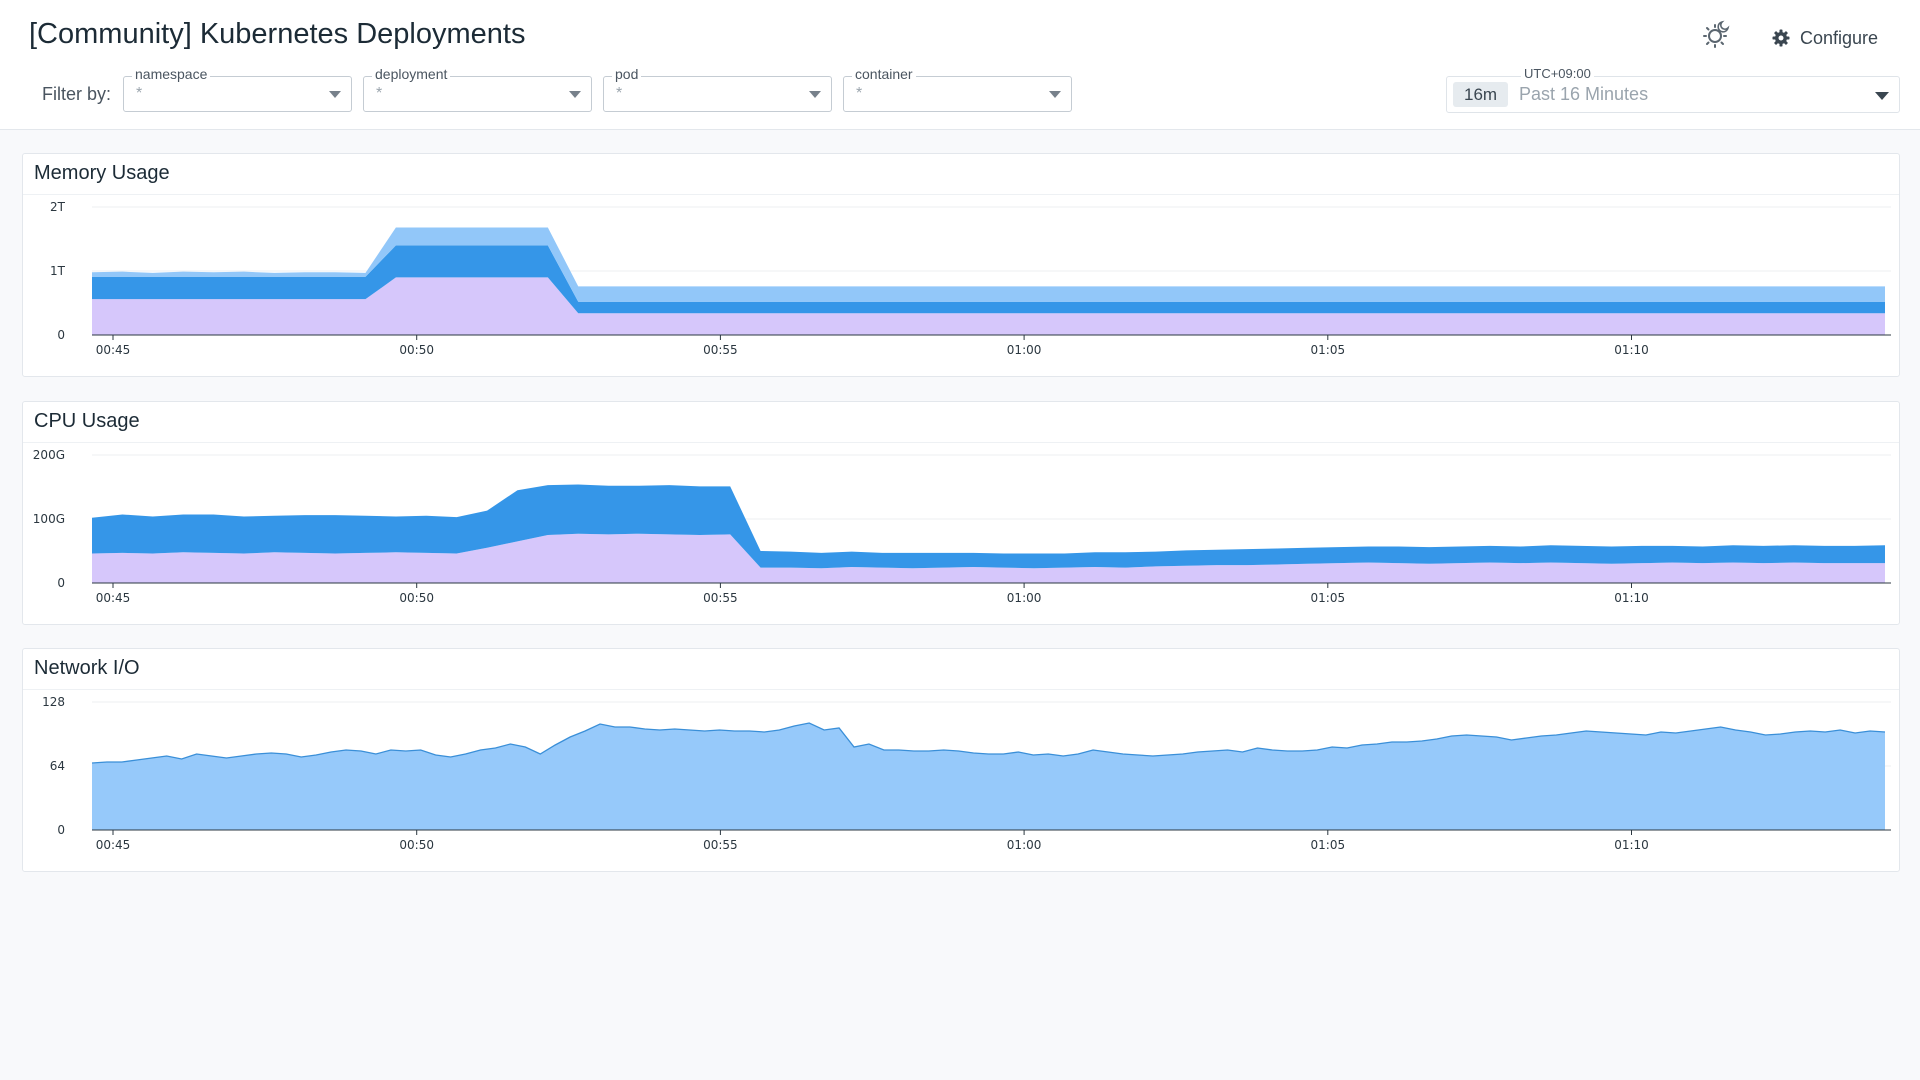  Describe the element at coordinates (717, 89) in the screenshot. I see `pod-filter: pod *` at that location.